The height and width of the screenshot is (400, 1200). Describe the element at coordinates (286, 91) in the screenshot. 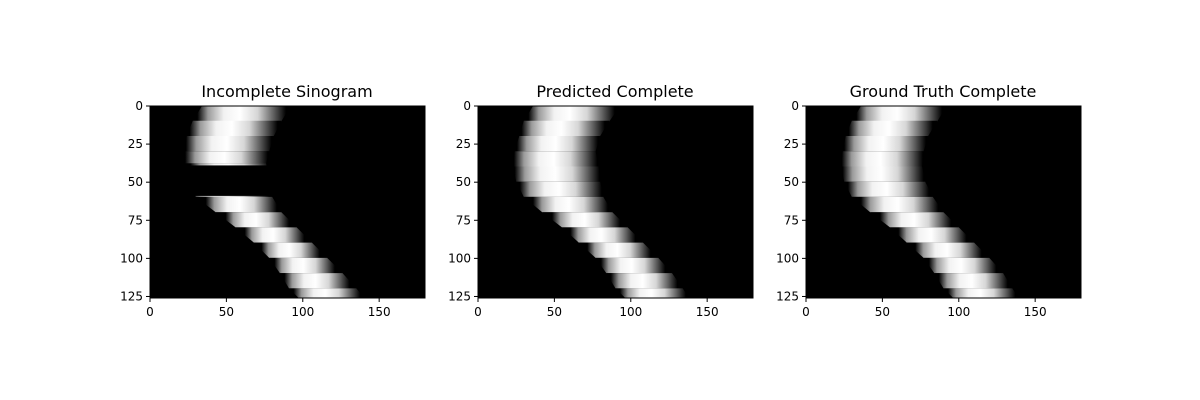

I see `panel-title: Incomplete Sinogram` at that location.